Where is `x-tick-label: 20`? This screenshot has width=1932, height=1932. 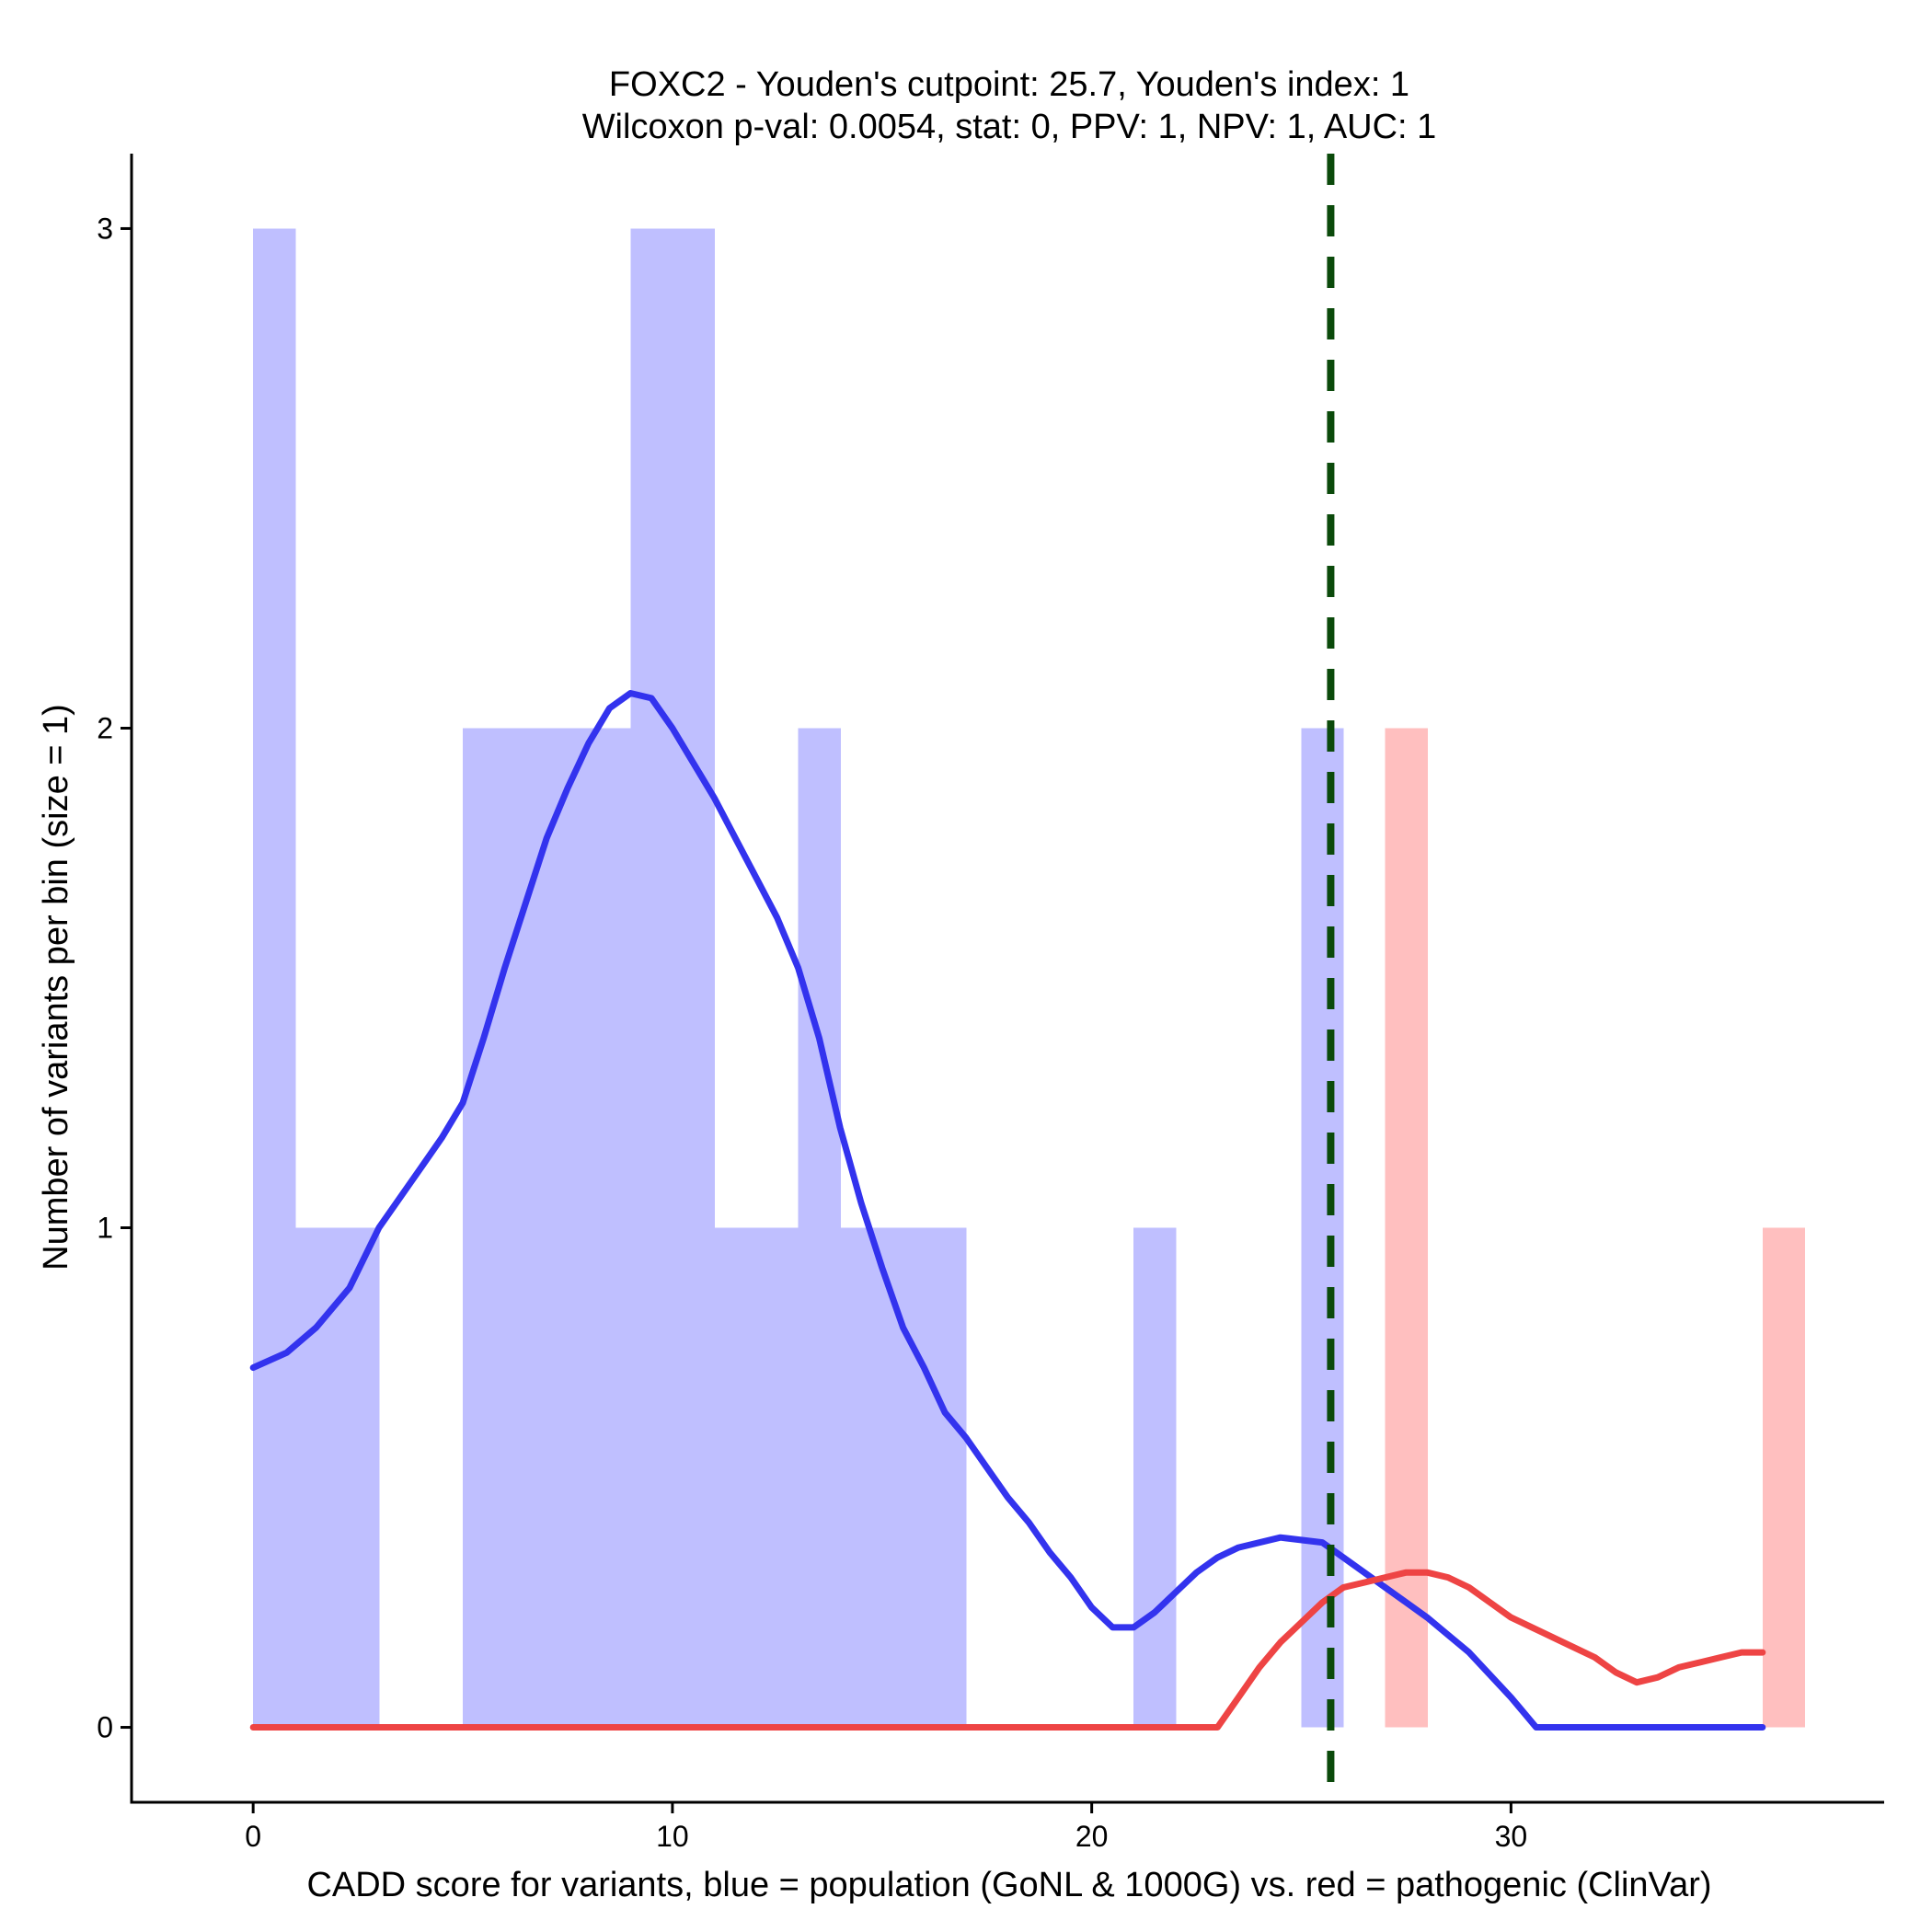
x-tick-label: 20 is located at coordinates (1092, 1836).